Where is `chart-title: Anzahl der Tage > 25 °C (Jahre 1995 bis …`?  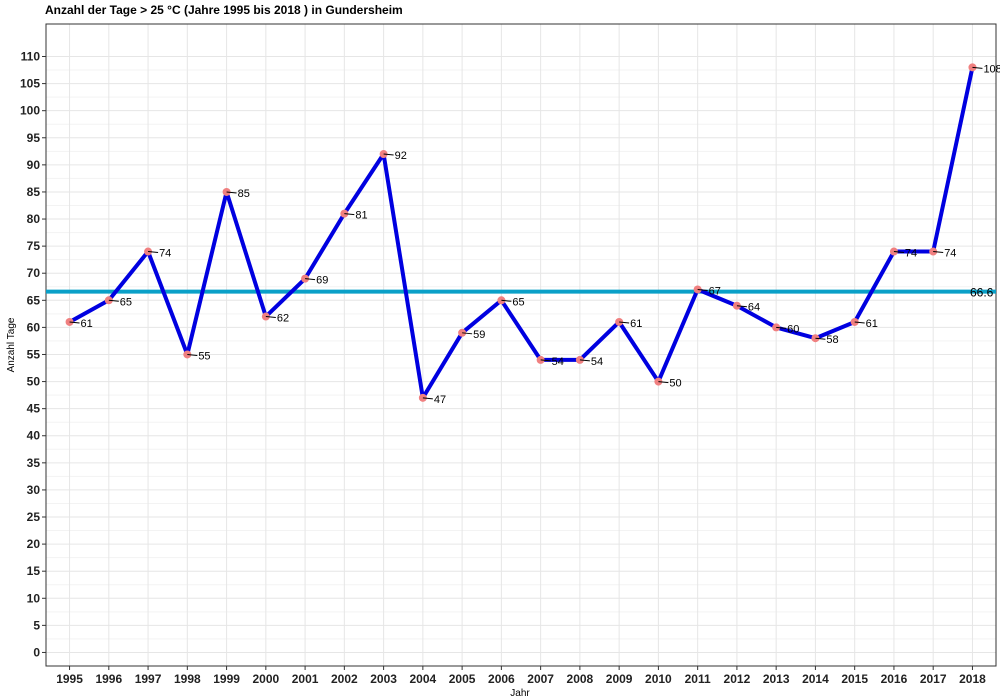 chart-title: Anzahl der Tage > 25 °C (Jahre 1995 bis … is located at coordinates (224, 10).